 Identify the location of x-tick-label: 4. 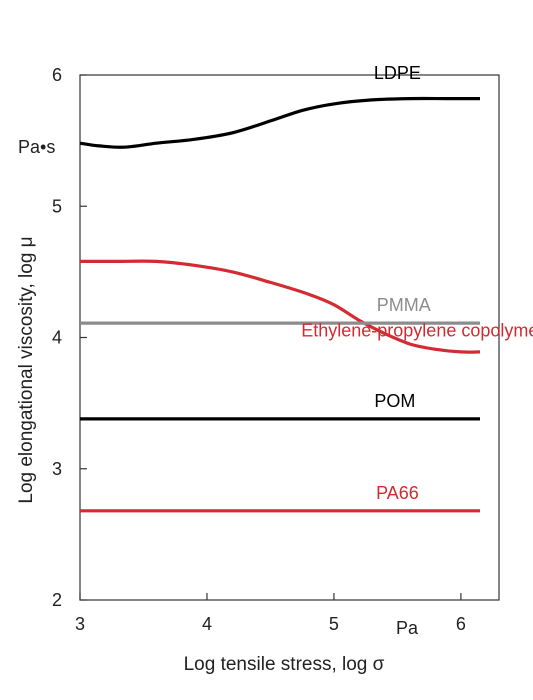
(207, 624).